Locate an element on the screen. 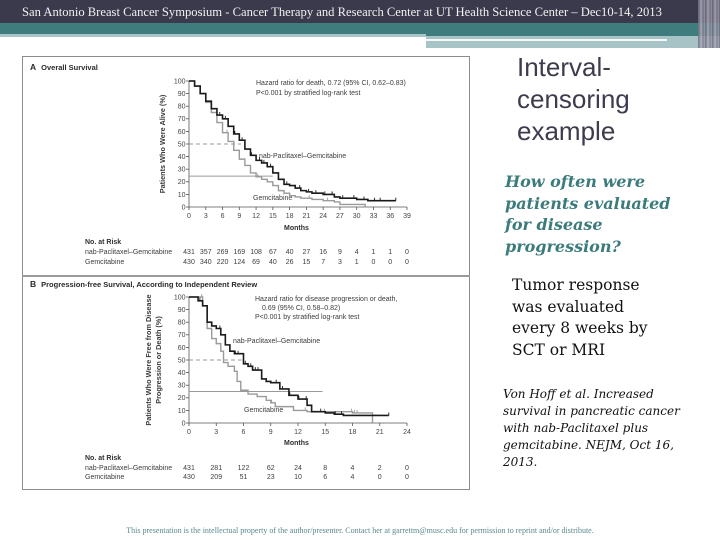 This screenshot has height=540, width=720. panel-a-x-axis-label: Months is located at coordinates (296, 228).